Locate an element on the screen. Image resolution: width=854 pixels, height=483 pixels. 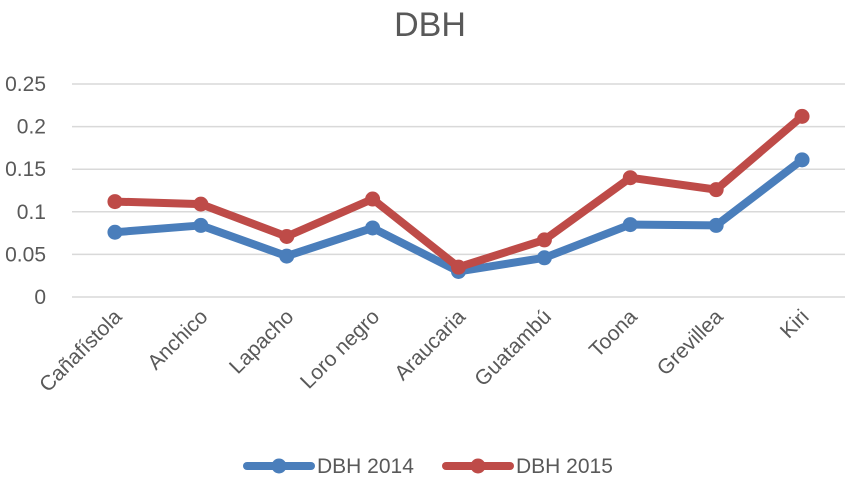
legend-item: DBH 2015 is located at coordinates (527, 466).